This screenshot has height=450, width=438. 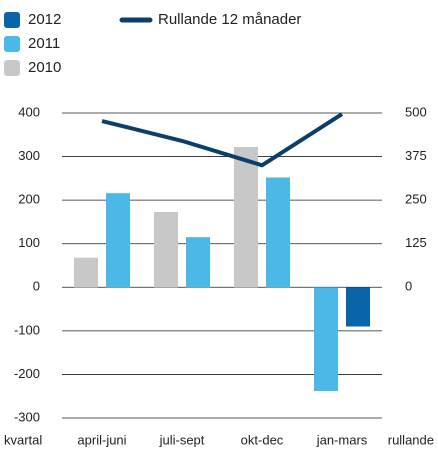 What do you see at coordinates (36, 286) in the screenshot?
I see `y-tick-label: 0` at bounding box center [36, 286].